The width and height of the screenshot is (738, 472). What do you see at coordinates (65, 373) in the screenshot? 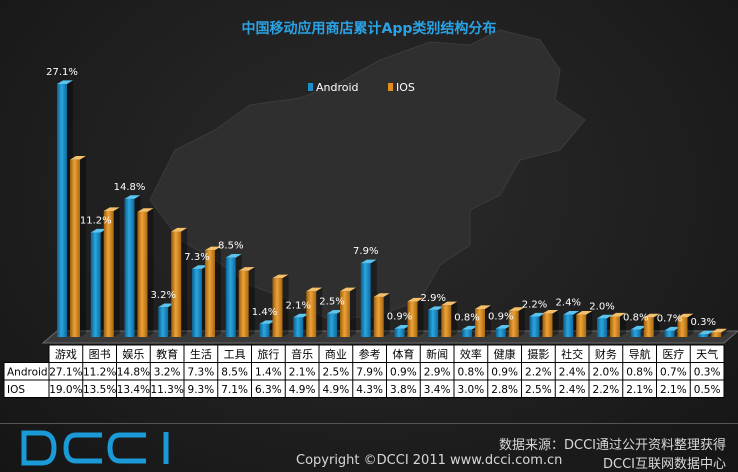
I see `table-android-0: 27.1%` at bounding box center [65, 373].